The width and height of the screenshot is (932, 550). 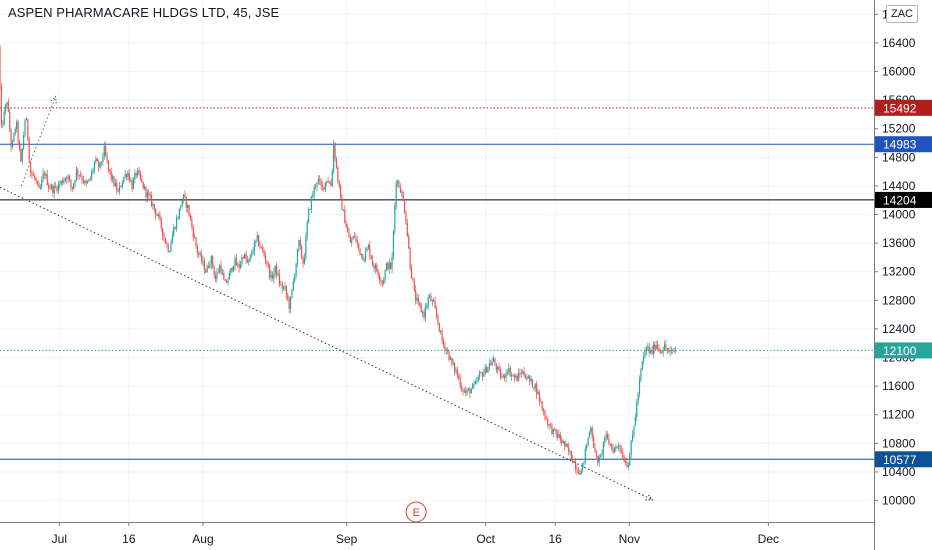 I want to click on earnings-event-icon: E, so click(x=416, y=512).